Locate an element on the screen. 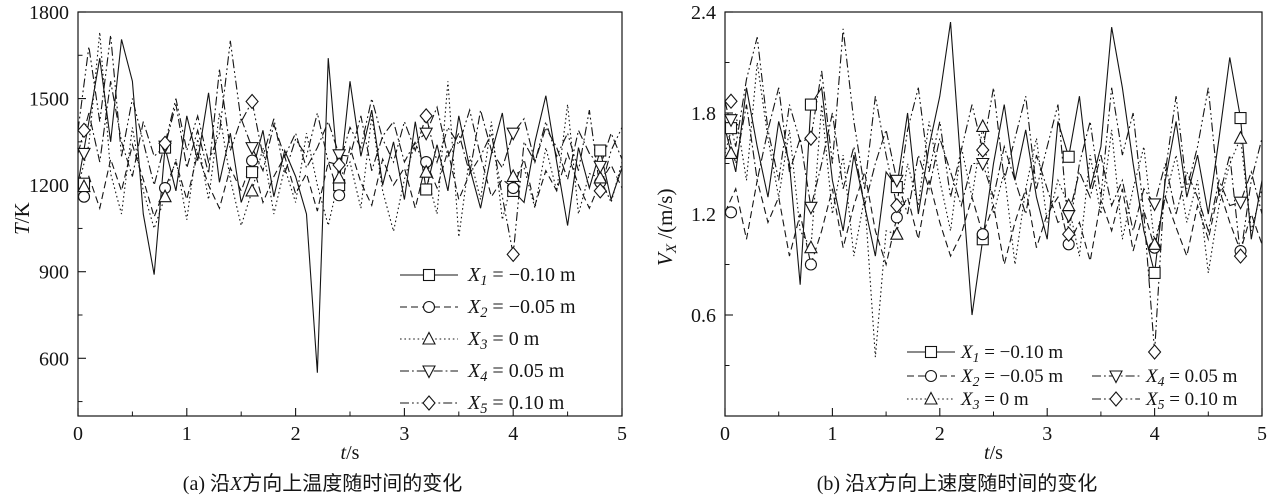  caption-a-var: X is located at coordinates (236, 484).